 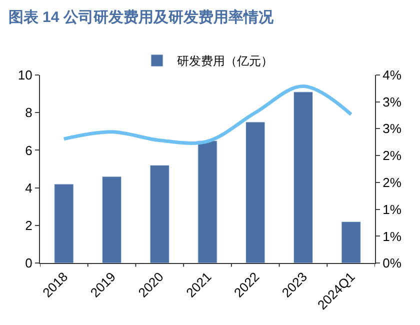 What do you see at coordinates (28, 112) in the screenshot?
I see `y-tick-label: 8` at bounding box center [28, 112].